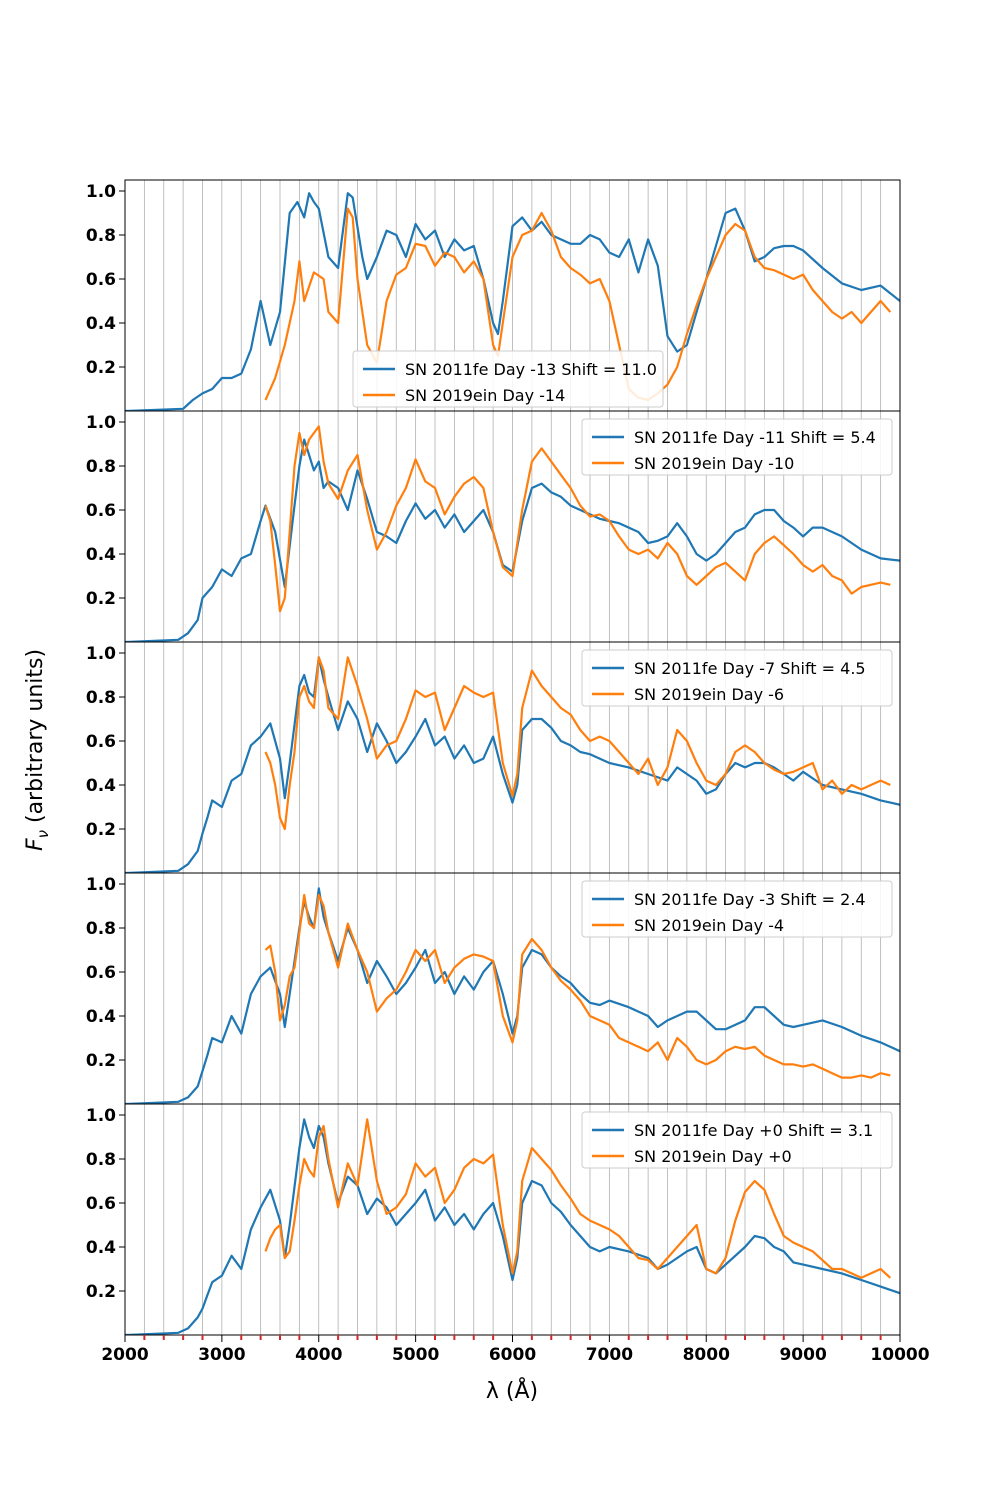 Image resolution: width=1000 pixels, height=1500 pixels. Describe the element at coordinates (512, 1355) in the screenshot. I see `x-tick-label: 6000` at that location.